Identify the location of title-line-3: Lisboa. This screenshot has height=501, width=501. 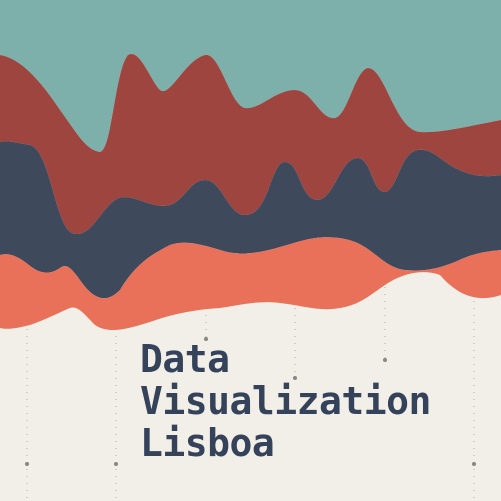
(207, 443).